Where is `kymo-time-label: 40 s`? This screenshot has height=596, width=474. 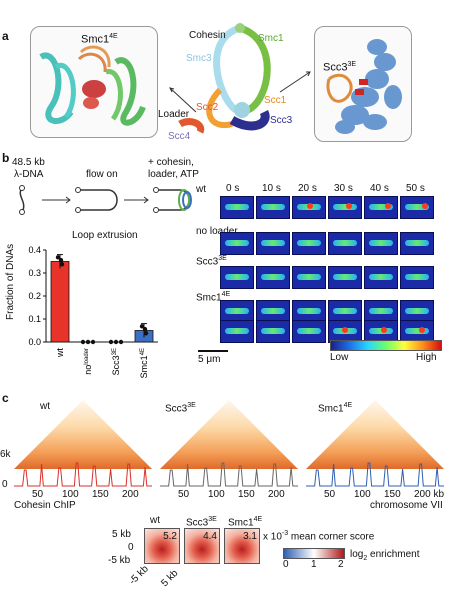
kymo-time-label: 40 s is located at coordinates (379, 188).